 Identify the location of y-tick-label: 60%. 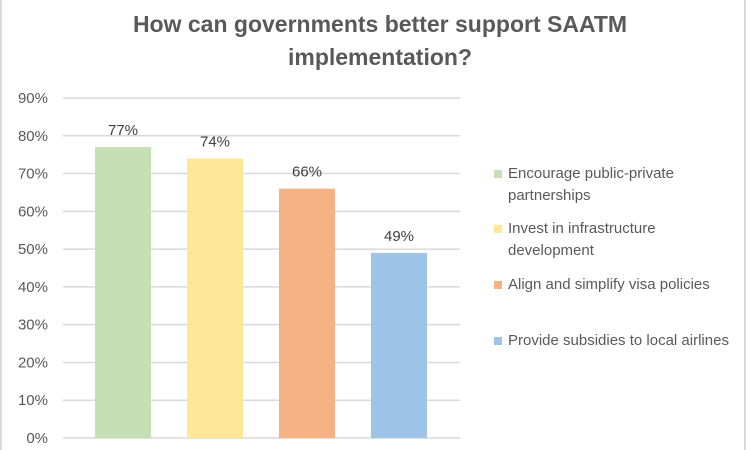
(33, 211).